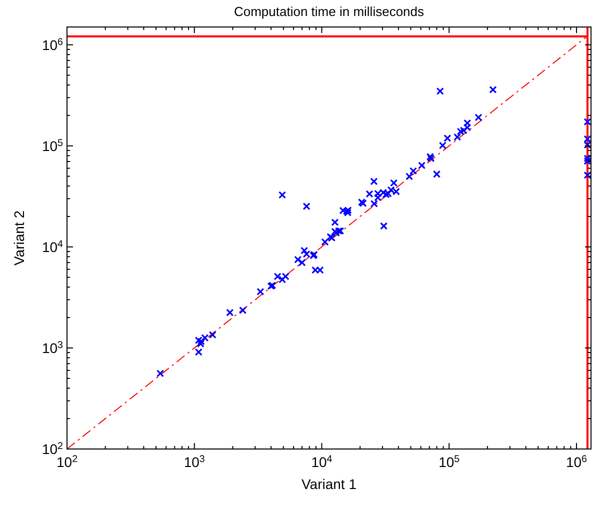  Describe the element at coordinates (329, 484) in the screenshot. I see `x-axis-title: Variant 1` at that location.